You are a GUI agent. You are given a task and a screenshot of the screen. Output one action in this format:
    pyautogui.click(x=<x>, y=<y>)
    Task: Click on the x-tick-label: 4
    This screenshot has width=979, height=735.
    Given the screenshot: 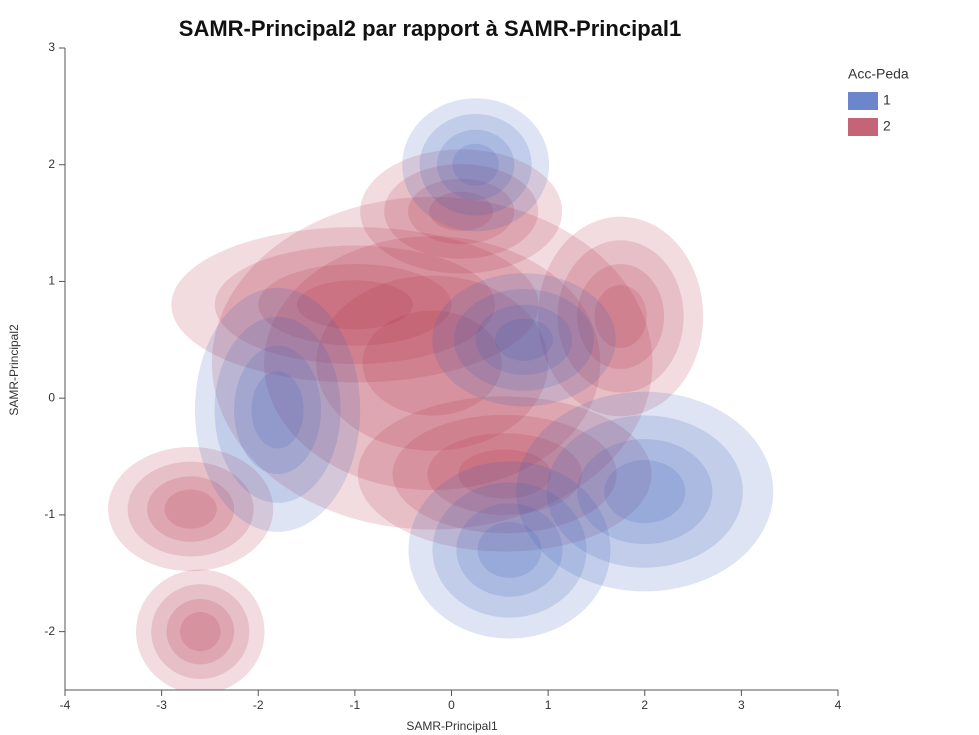 What is the action you would take?
    pyautogui.click(x=838, y=705)
    